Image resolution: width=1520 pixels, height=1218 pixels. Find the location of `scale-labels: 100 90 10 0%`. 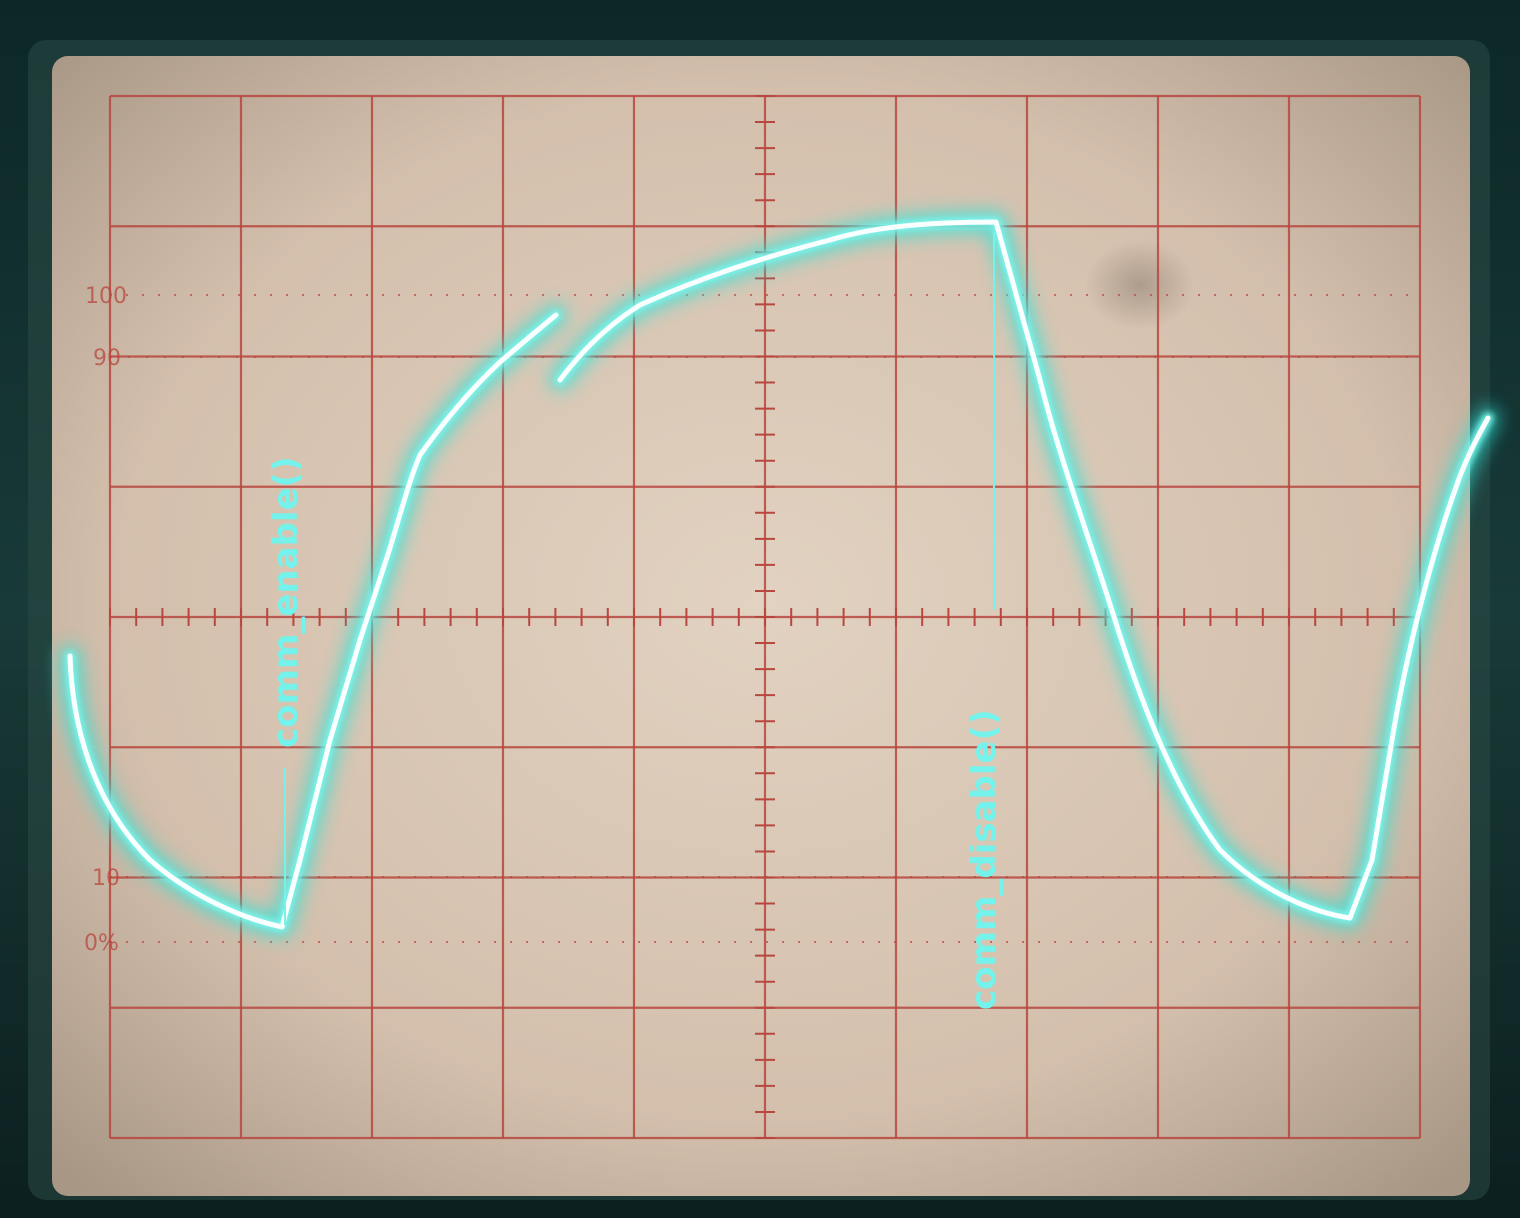

scale-labels: 100 90 10 0% is located at coordinates (105, 620).